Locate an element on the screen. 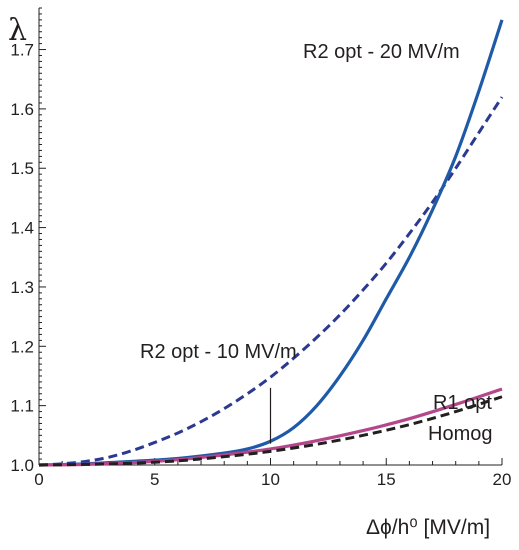  y-tick-label: 1.6 is located at coordinates (22, 109).